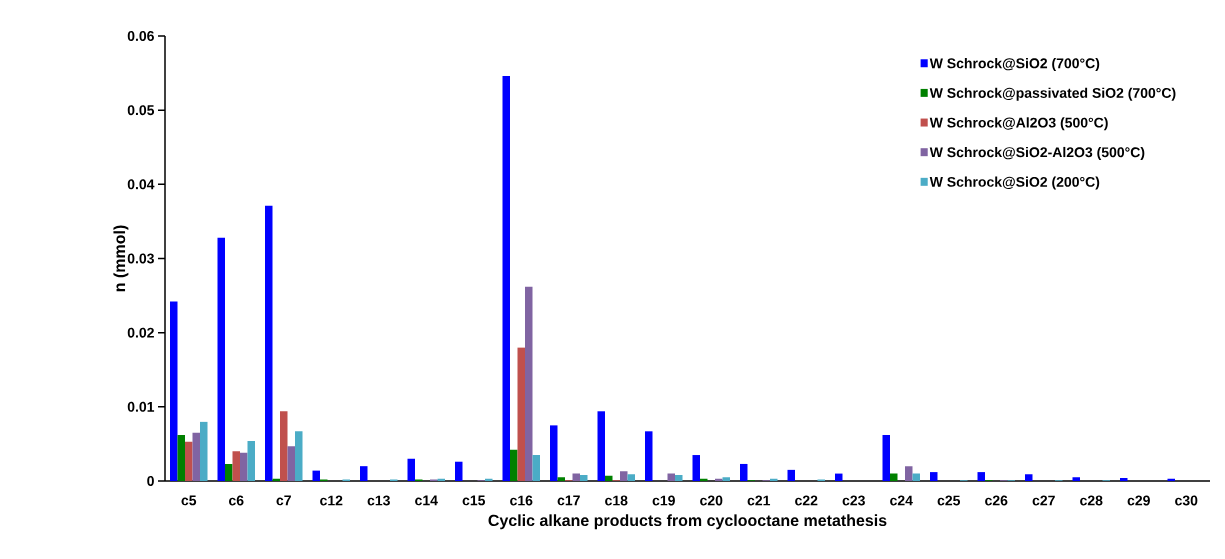 This screenshot has width=1225, height=559. I want to click on x-tick-label: c22, so click(806, 500).